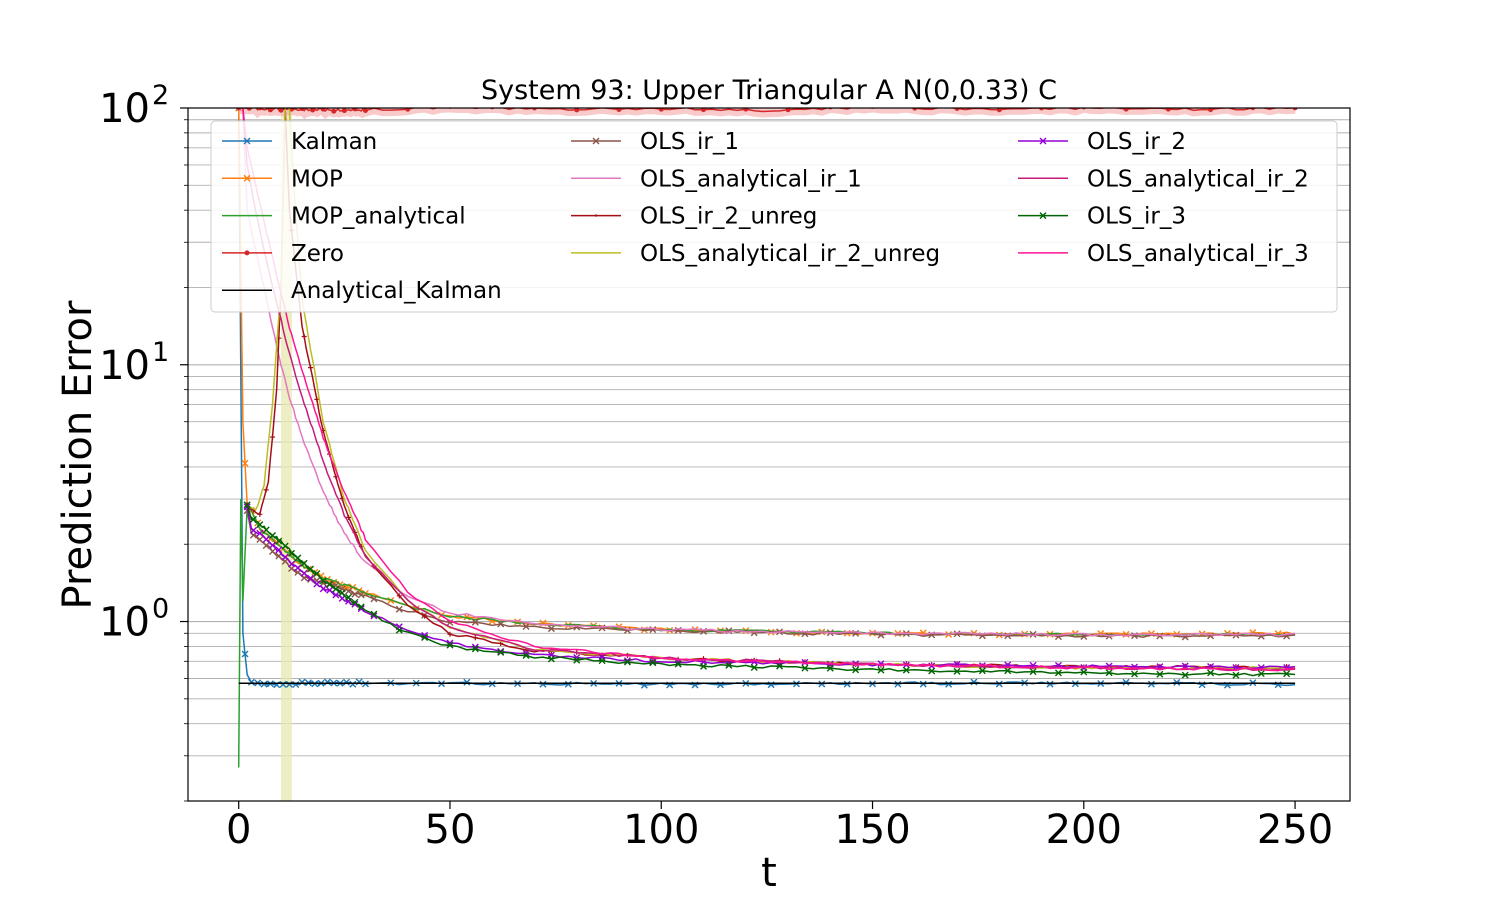 The width and height of the screenshot is (1500, 900). Describe the element at coordinates (728, 217) in the screenshot. I see `legend-label: OLS_ir_2_unreg` at that location.